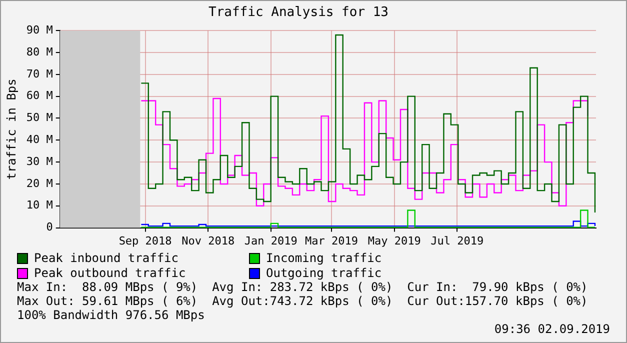 The width and height of the screenshot is (627, 343). I want to click on x-tick-label: Mar 2019, so click(331, 241).